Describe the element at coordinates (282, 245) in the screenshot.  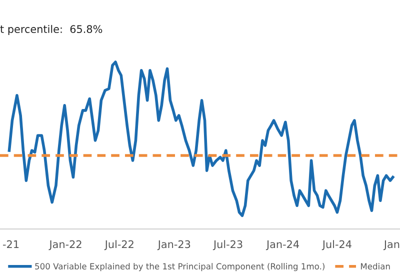
I see `x-tick-label: Jan-24` at that location.